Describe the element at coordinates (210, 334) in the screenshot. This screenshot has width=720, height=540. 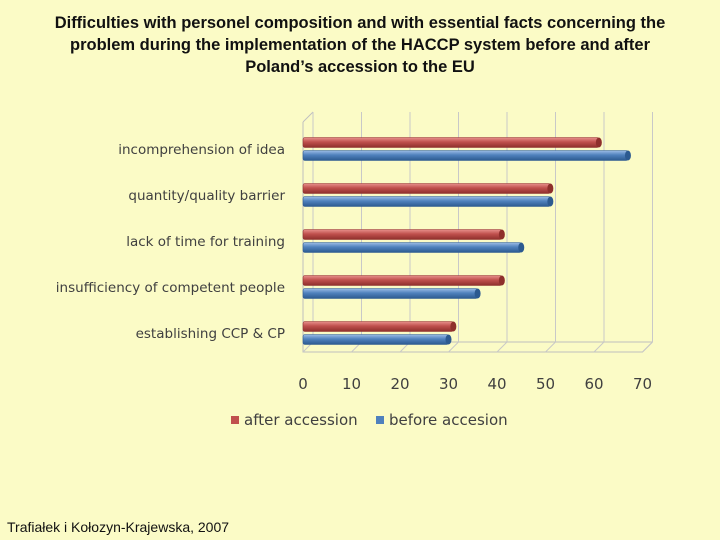
I see `category-label: establishing CCP & CP` at that location.